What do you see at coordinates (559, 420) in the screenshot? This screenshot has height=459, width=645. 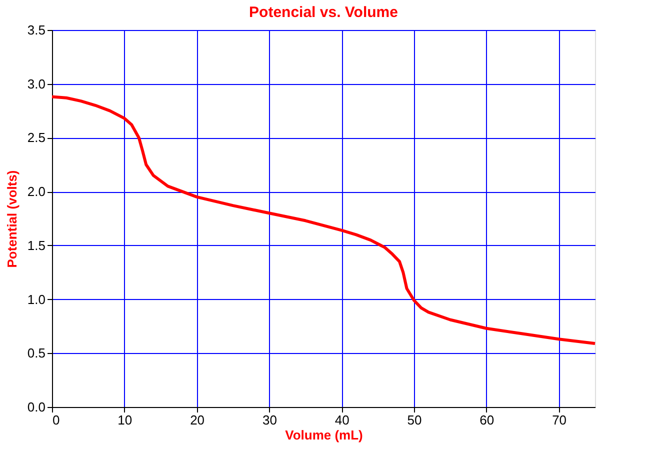 I see `x-tick-label: 70` at bounding box center [559, 420].